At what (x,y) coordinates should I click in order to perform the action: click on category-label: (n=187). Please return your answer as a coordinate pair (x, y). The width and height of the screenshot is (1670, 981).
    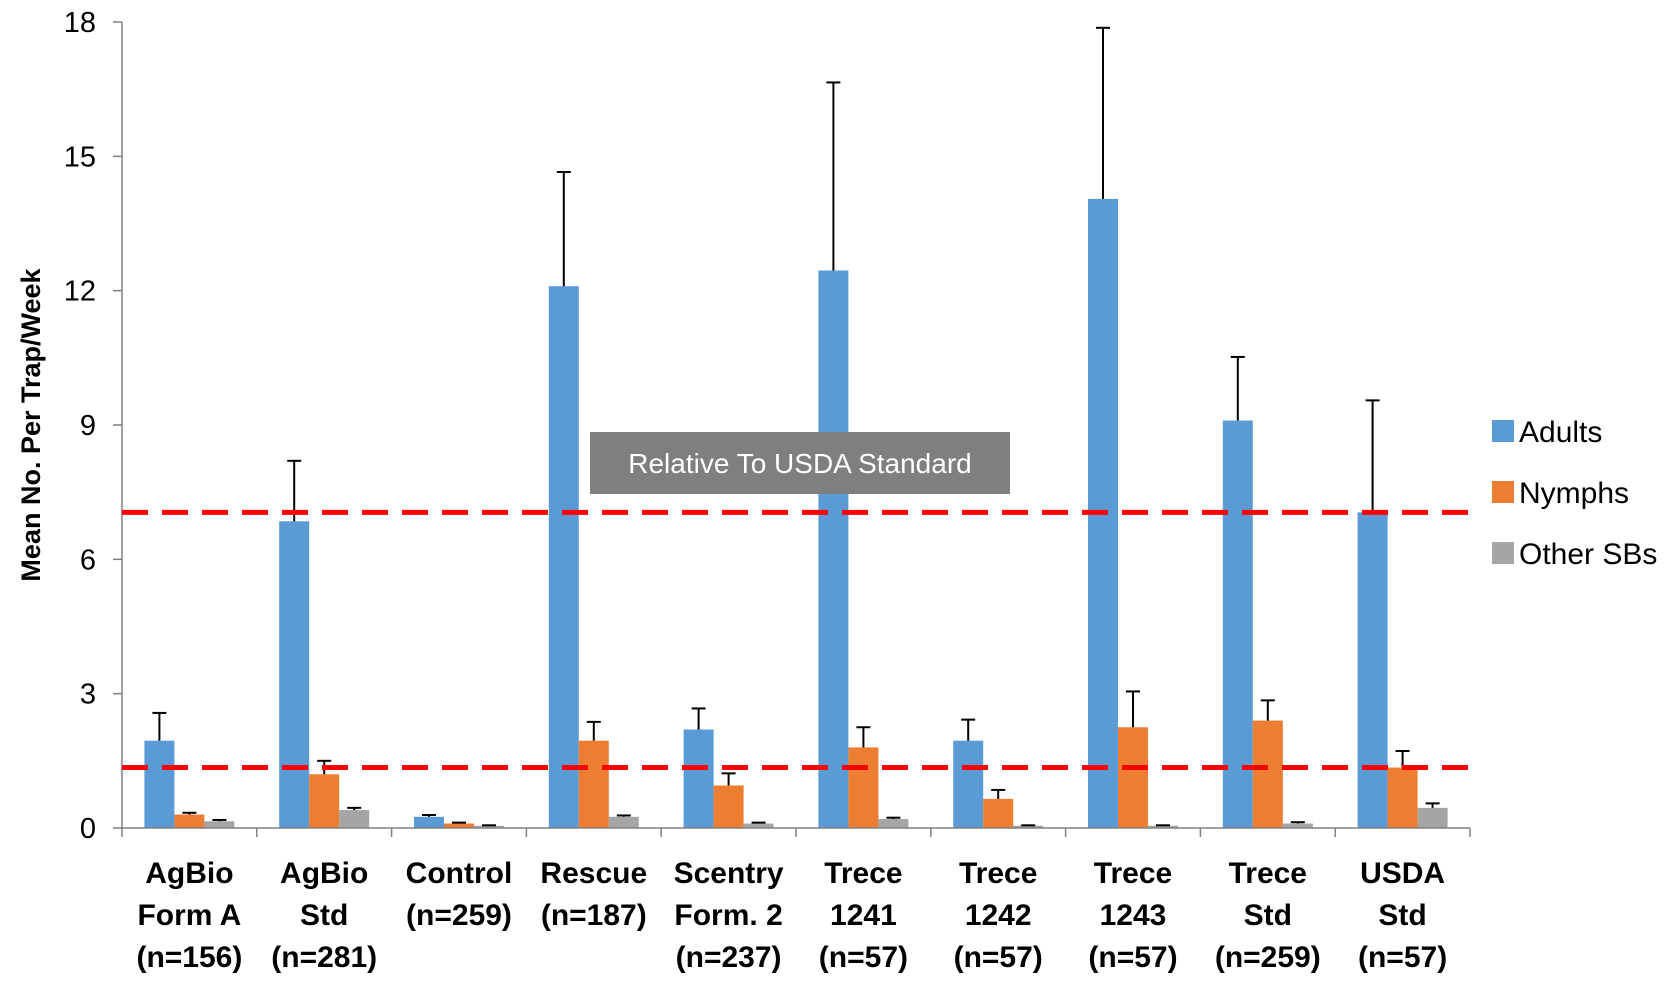
    Looking at the image, I should click on (594, 915).